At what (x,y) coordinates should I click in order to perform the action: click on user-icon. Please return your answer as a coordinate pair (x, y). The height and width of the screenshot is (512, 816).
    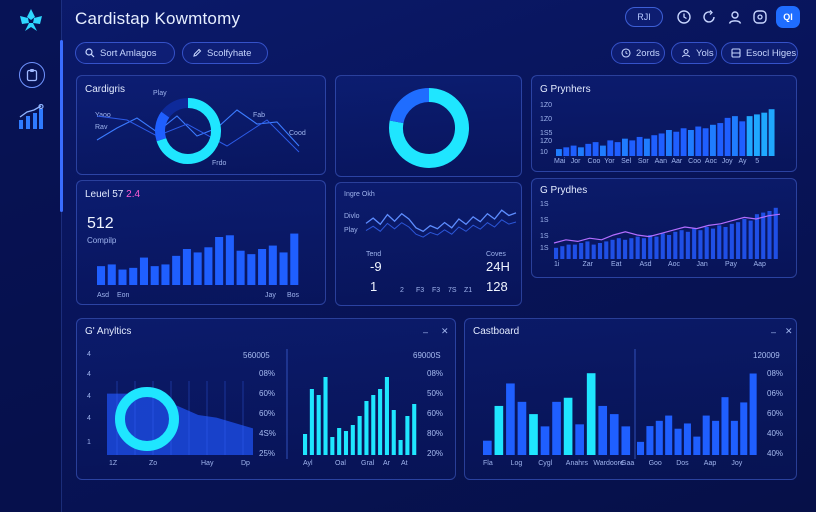
    Looking at the image, I should click on (735, 17).